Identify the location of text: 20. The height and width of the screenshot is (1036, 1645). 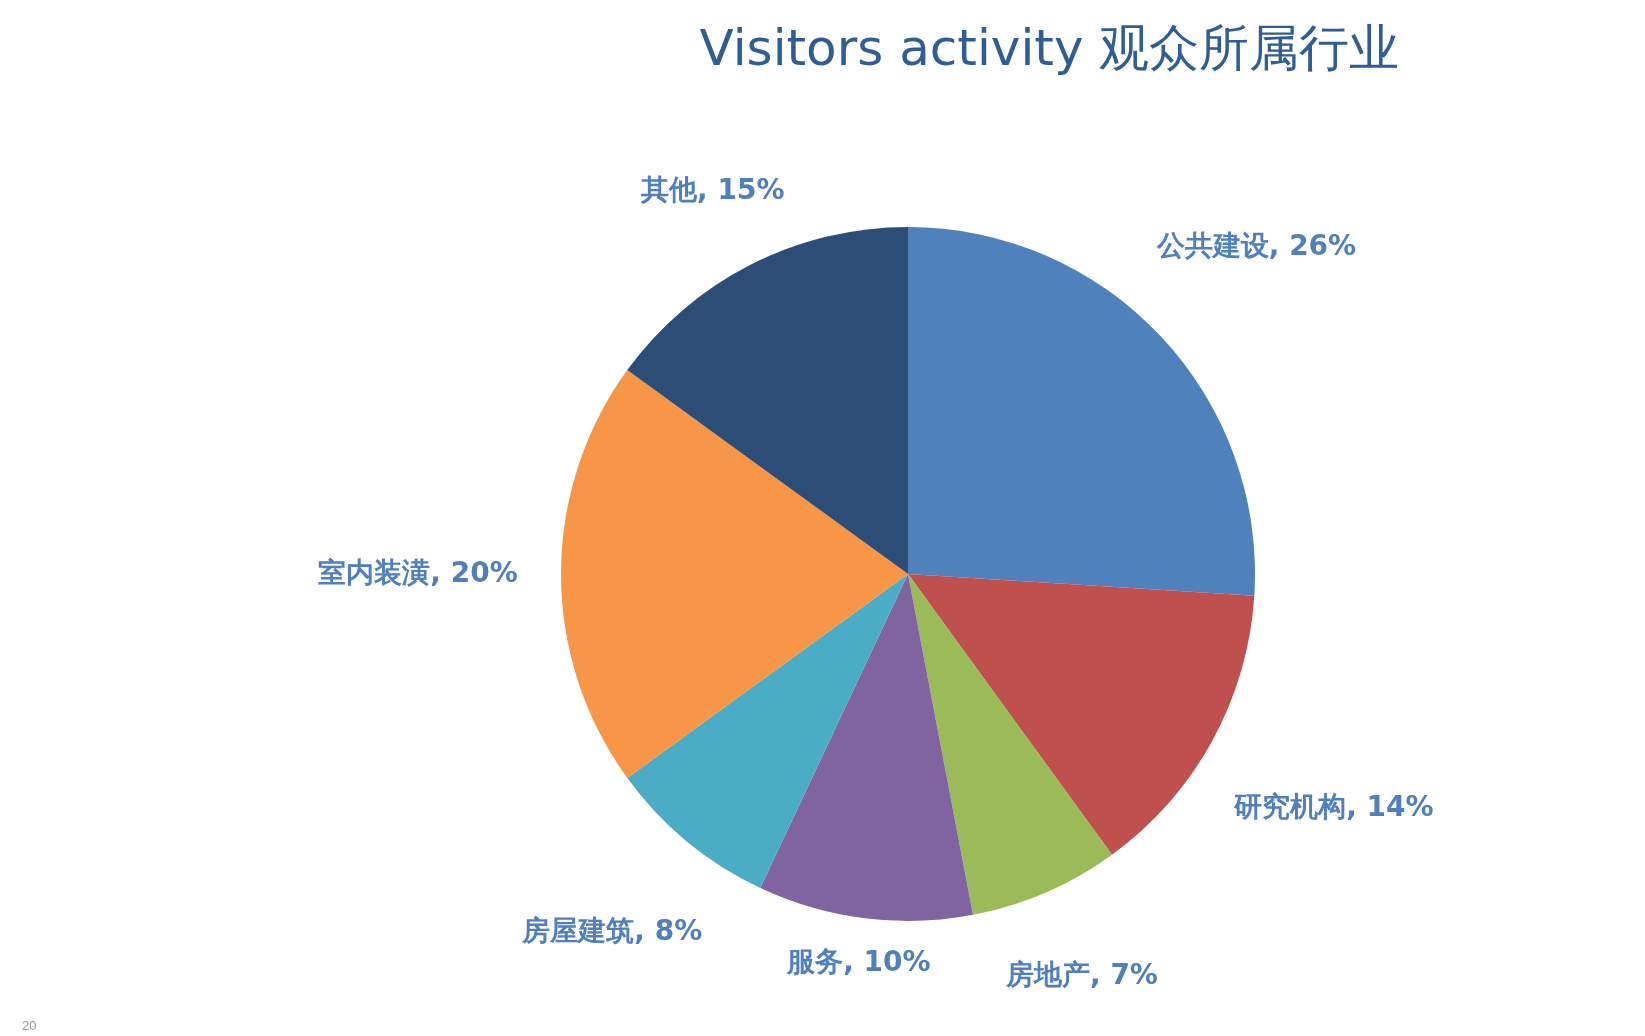
(29, 1025).